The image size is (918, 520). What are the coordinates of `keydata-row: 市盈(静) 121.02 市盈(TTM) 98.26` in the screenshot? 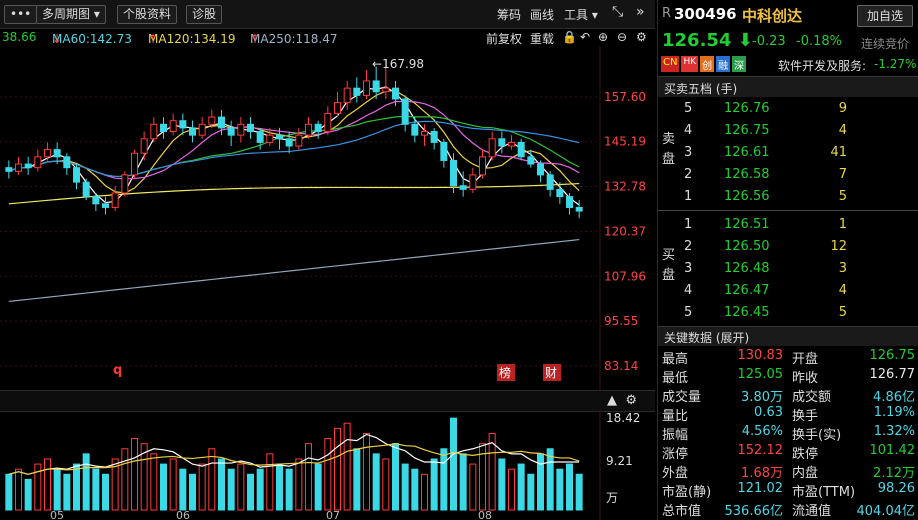 It's located at (788, 490).